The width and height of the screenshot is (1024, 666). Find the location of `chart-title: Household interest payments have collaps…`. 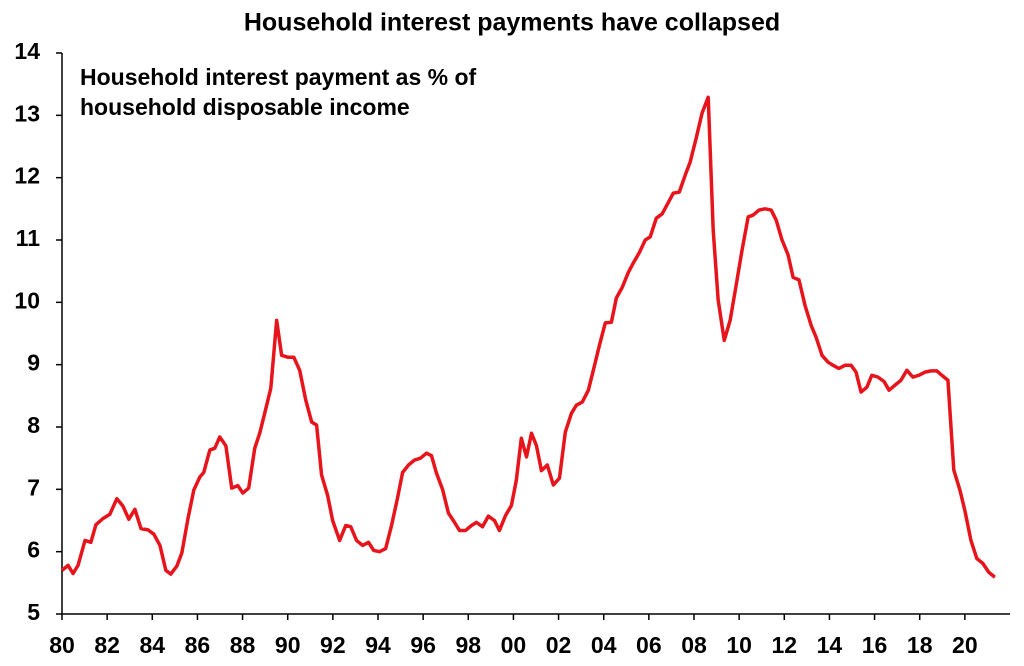

chart-title: Household interest payments have collaps… is located at coordinates (512, 23).